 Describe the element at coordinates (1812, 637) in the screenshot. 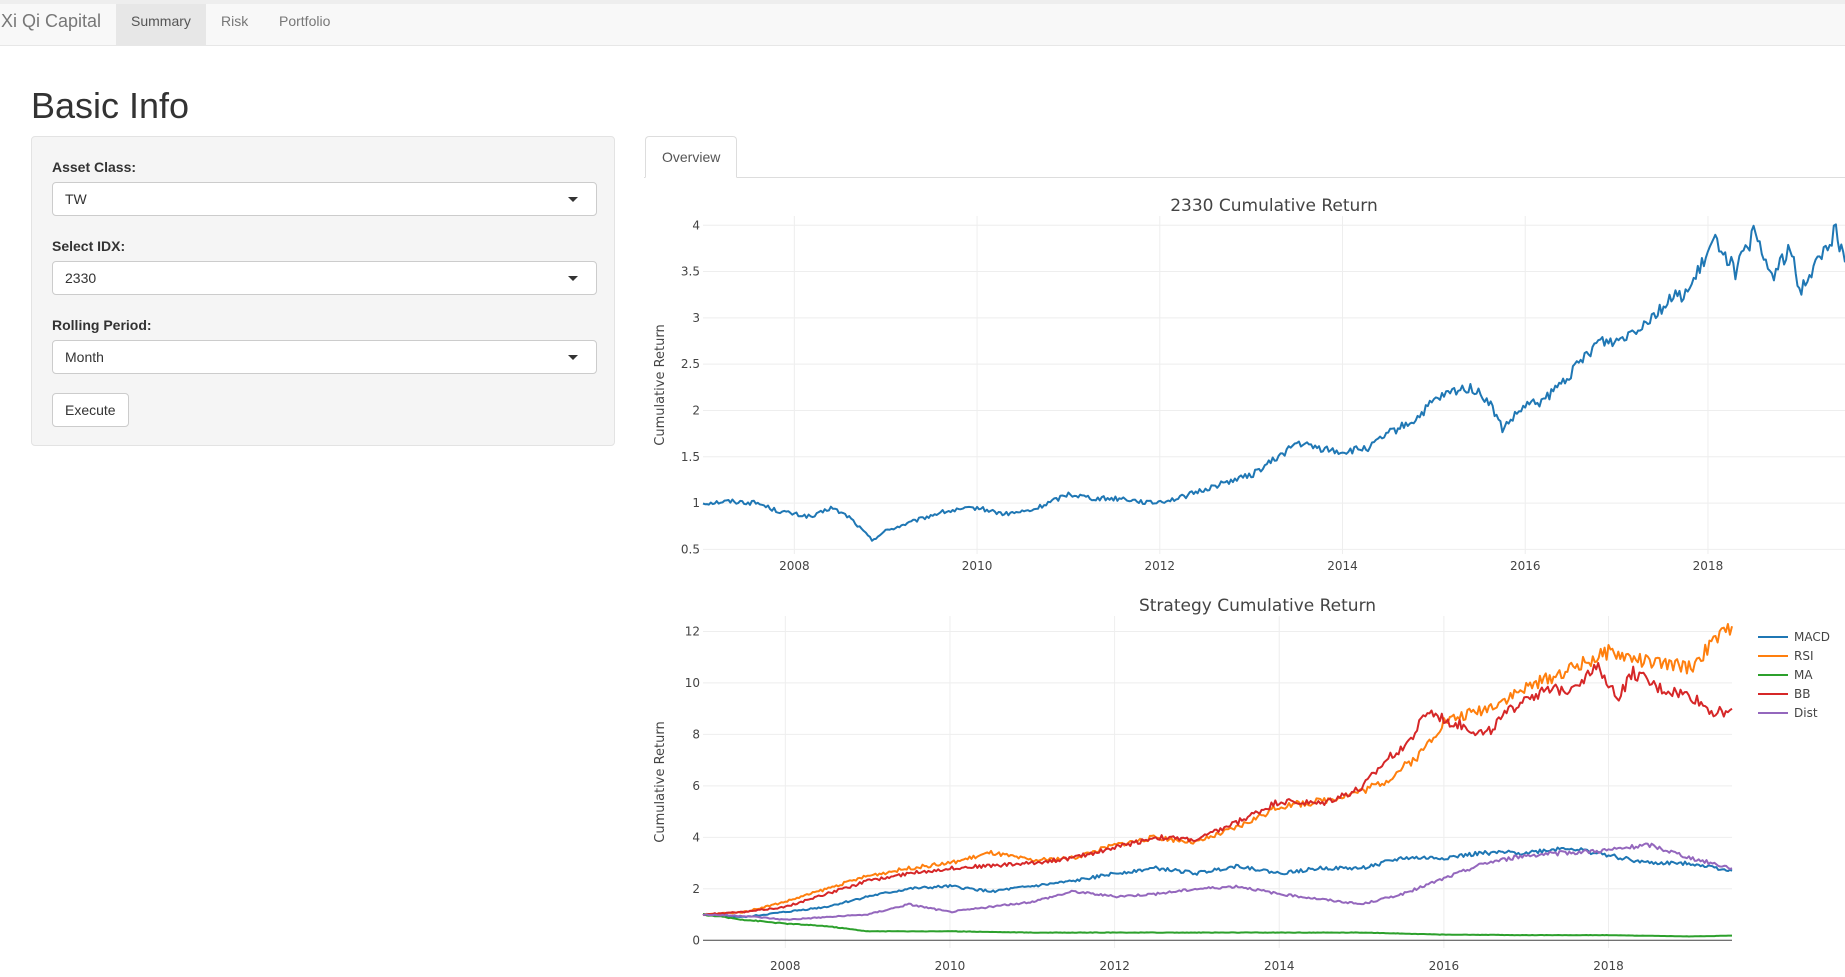

I see `legend-item: MACD` at that location.